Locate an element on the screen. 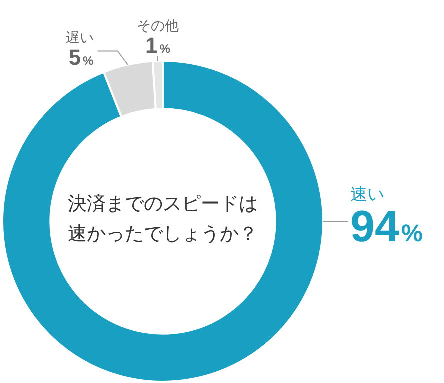 The image size is (444, 383). slice-label: 遅い is located at coordinates (80, 38).